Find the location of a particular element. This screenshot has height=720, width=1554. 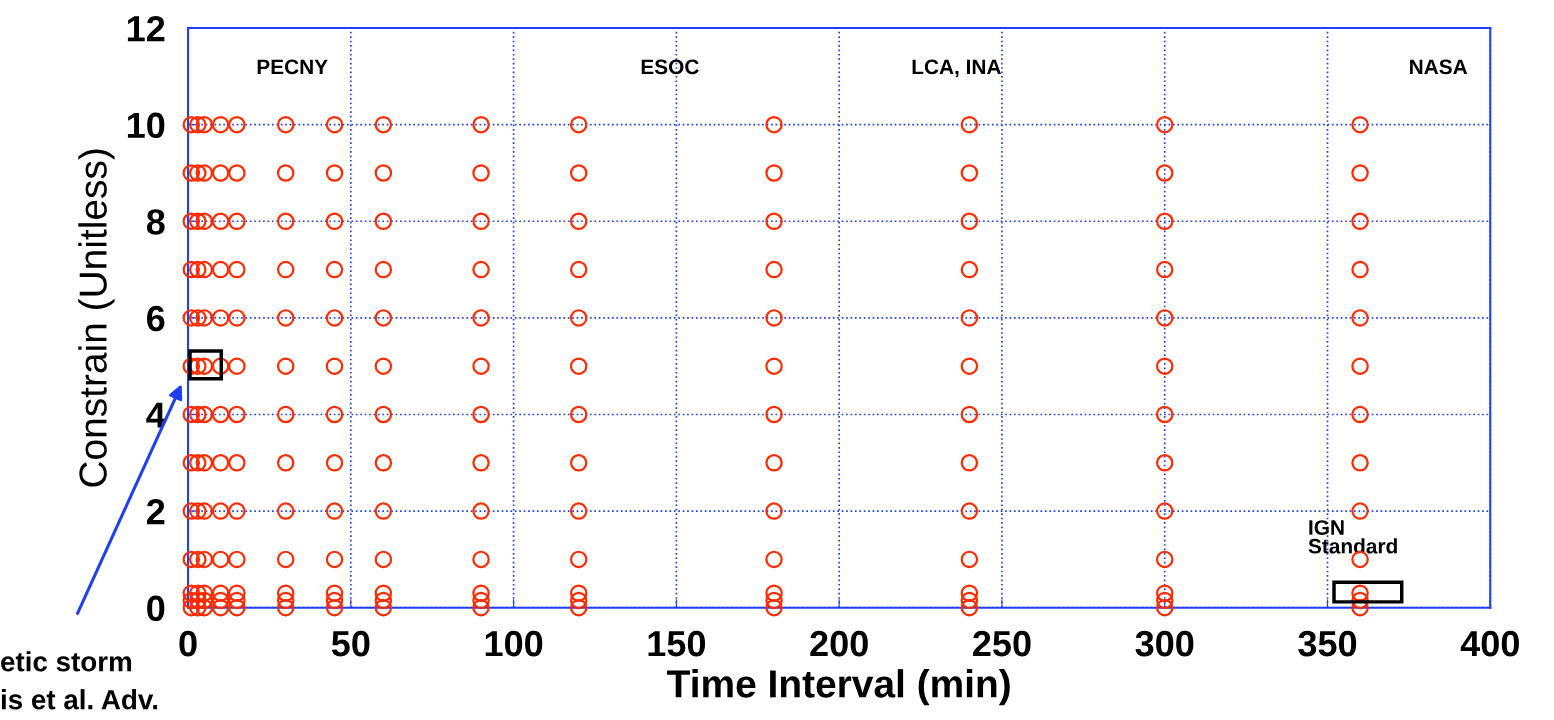

annotation: PECNY is located at coordinates (292, 67).